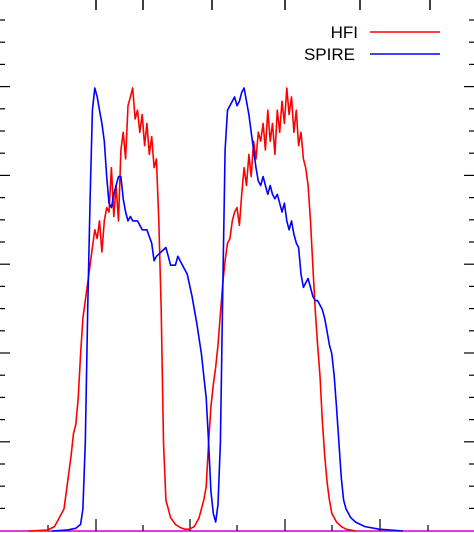  What do you see at coordinates (329, 54) in the screenshot?
I see `legend-label-spire: SPIRE` at bounding box center [329, 54].